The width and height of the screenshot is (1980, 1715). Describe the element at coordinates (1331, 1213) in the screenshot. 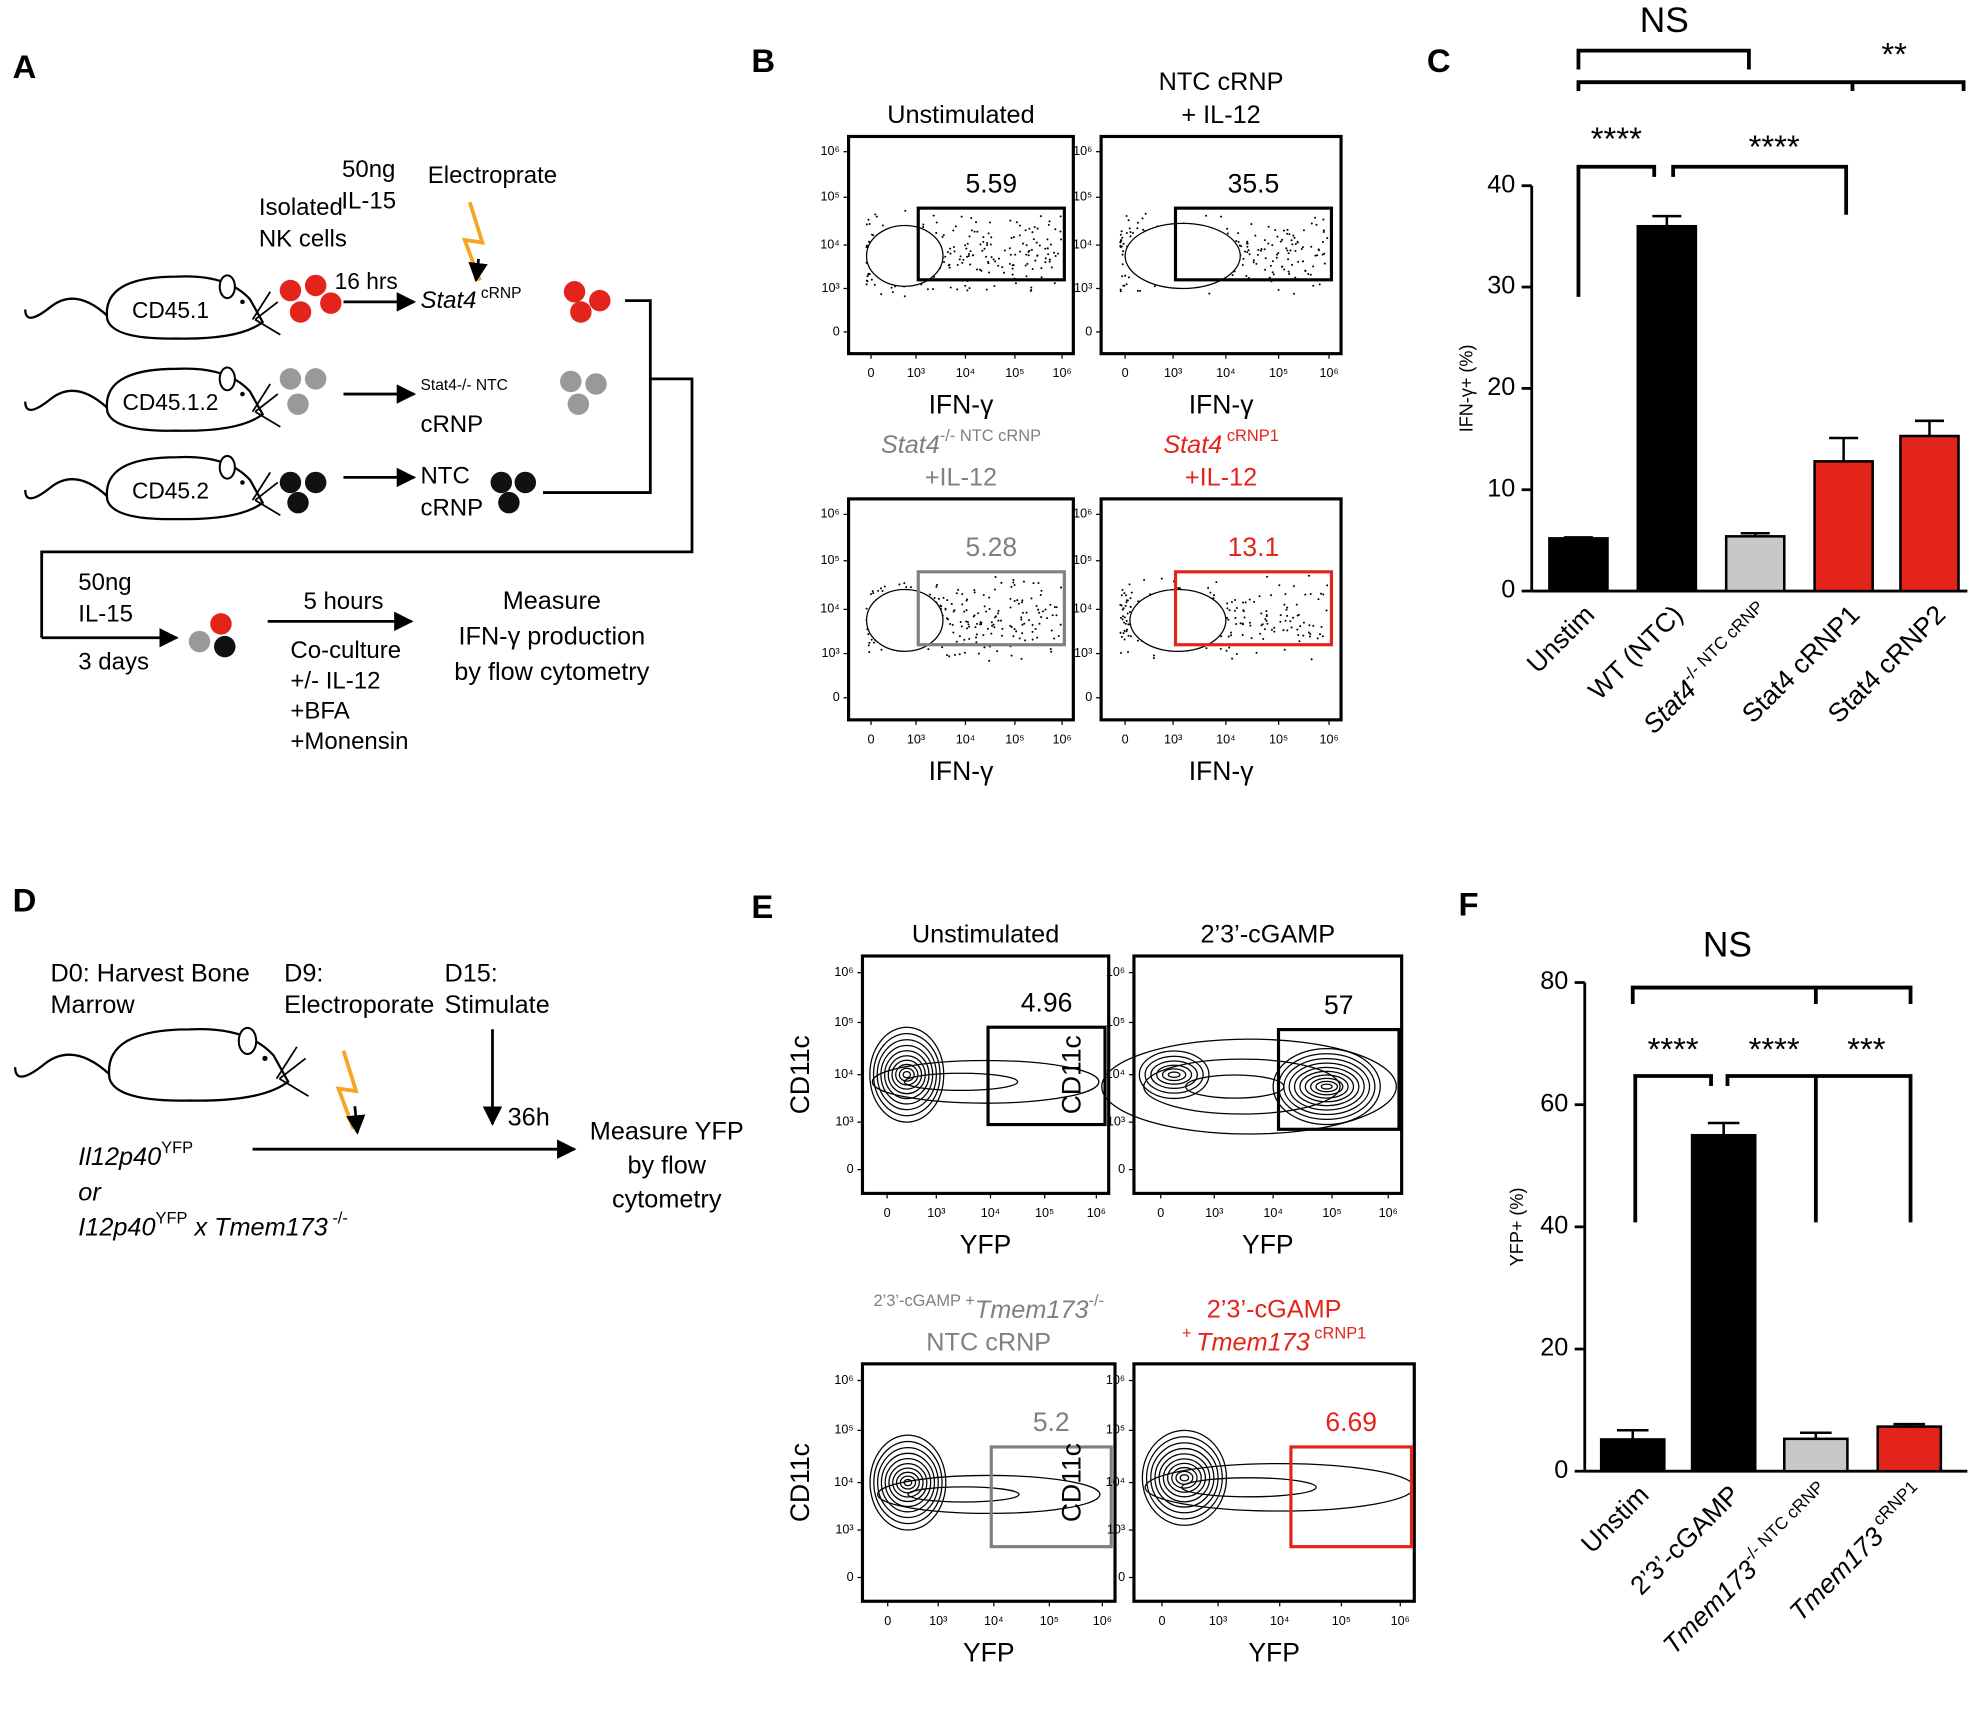

I see `x-tick-label: 10⁵` at that location.